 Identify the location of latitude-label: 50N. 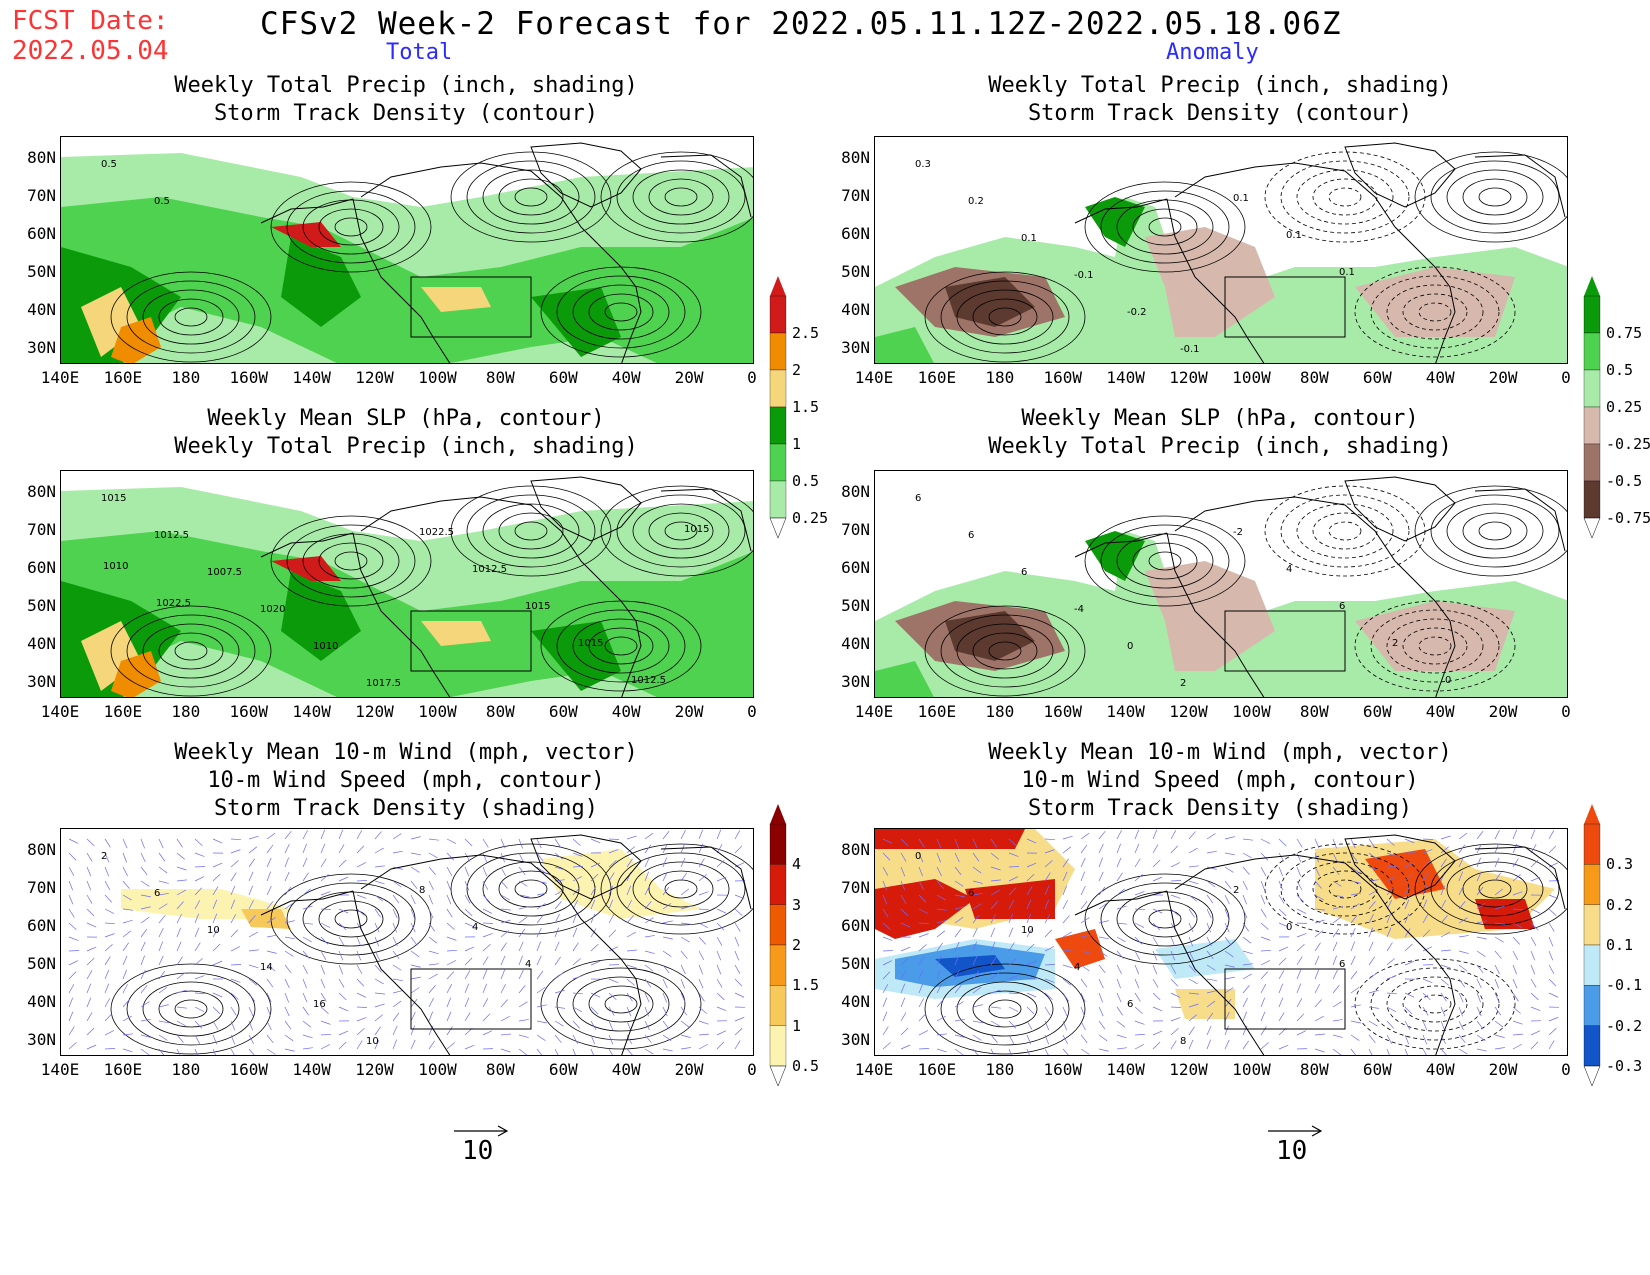
(41, 605).